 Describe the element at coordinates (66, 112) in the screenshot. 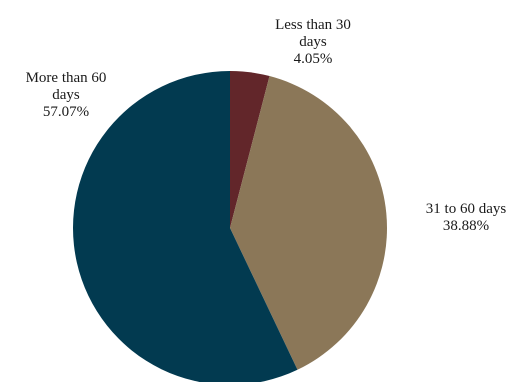

I see `slice-label-line: 57.07%` at that location.